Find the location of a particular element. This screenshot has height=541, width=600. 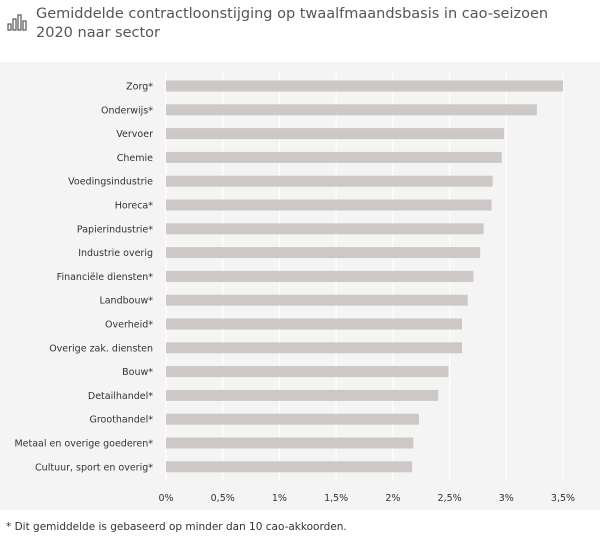

category-label: Voedingsindustrie is located at coordinates (110, 182).